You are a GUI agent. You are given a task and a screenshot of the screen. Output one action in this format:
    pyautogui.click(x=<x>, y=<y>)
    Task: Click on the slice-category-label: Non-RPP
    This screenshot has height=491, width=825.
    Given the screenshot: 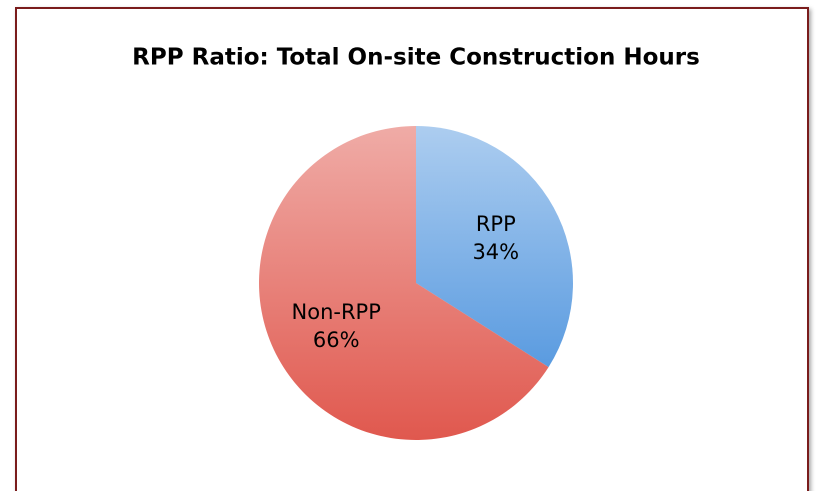 What is the action you would take?
    pyautogui.click(x=336, y=312)
    